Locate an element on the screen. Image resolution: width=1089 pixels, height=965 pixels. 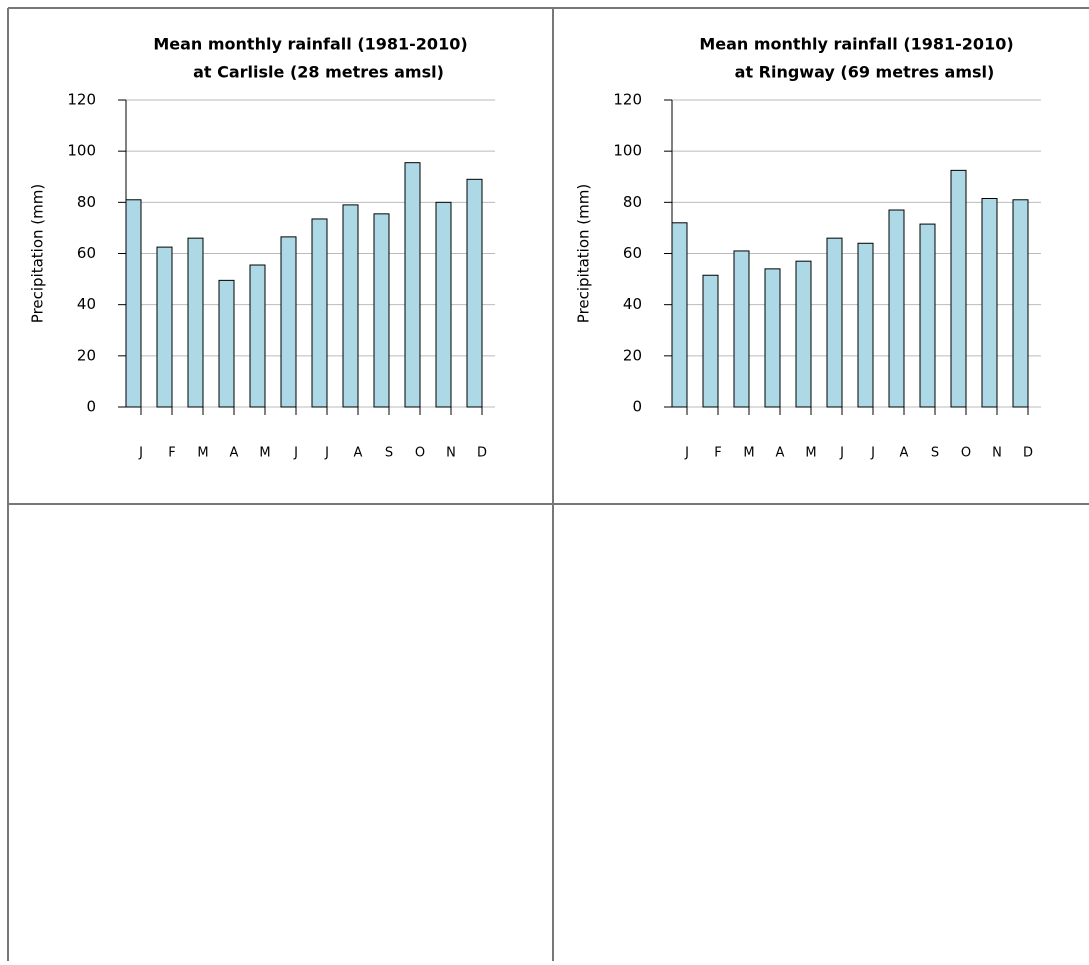
chart-subtitle: at Ringway (69 metres amsl) is located at coordinates (865, 72).